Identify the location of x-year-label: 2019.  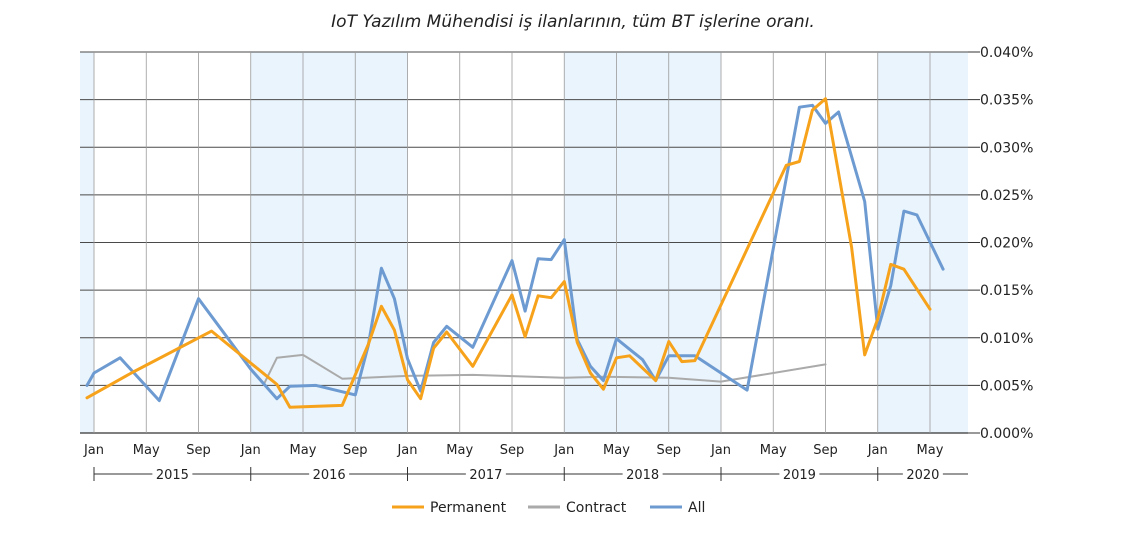
(799, 475).